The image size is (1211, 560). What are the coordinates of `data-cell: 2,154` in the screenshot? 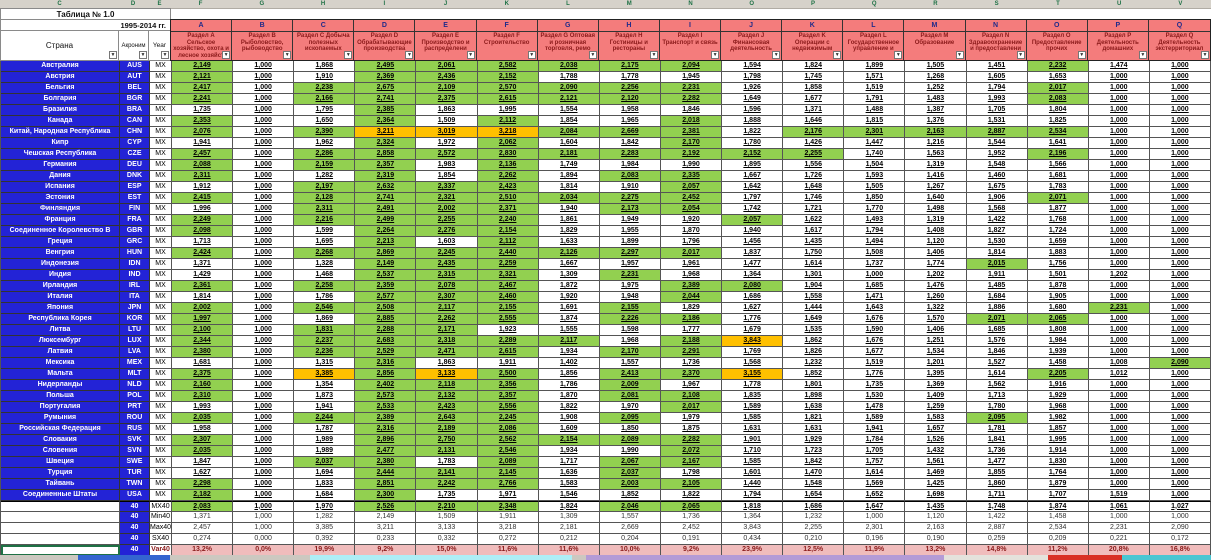 It's located at (569, 440).